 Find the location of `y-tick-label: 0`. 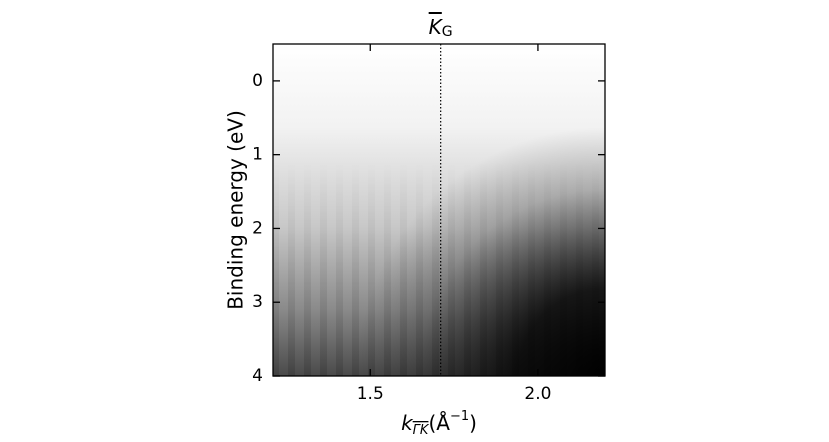

y-tick-label: 0 is located at coordinates (257, 81).